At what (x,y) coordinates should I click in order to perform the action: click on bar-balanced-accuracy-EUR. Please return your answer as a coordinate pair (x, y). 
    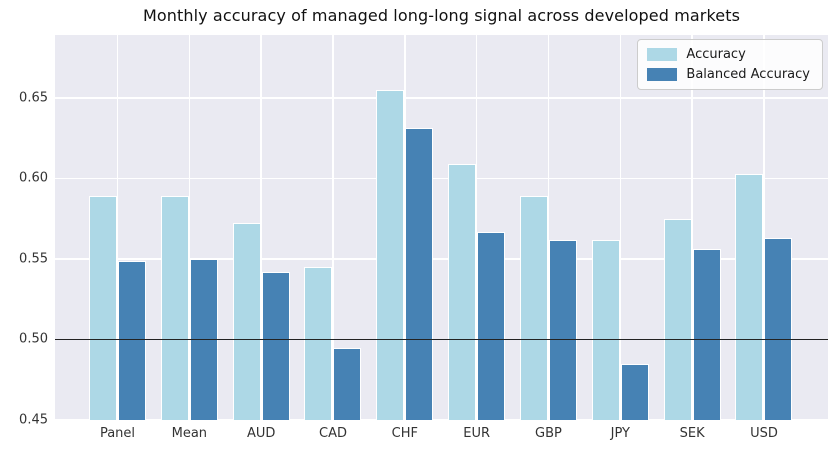
    Looking at the image, I should click on (491, 325).